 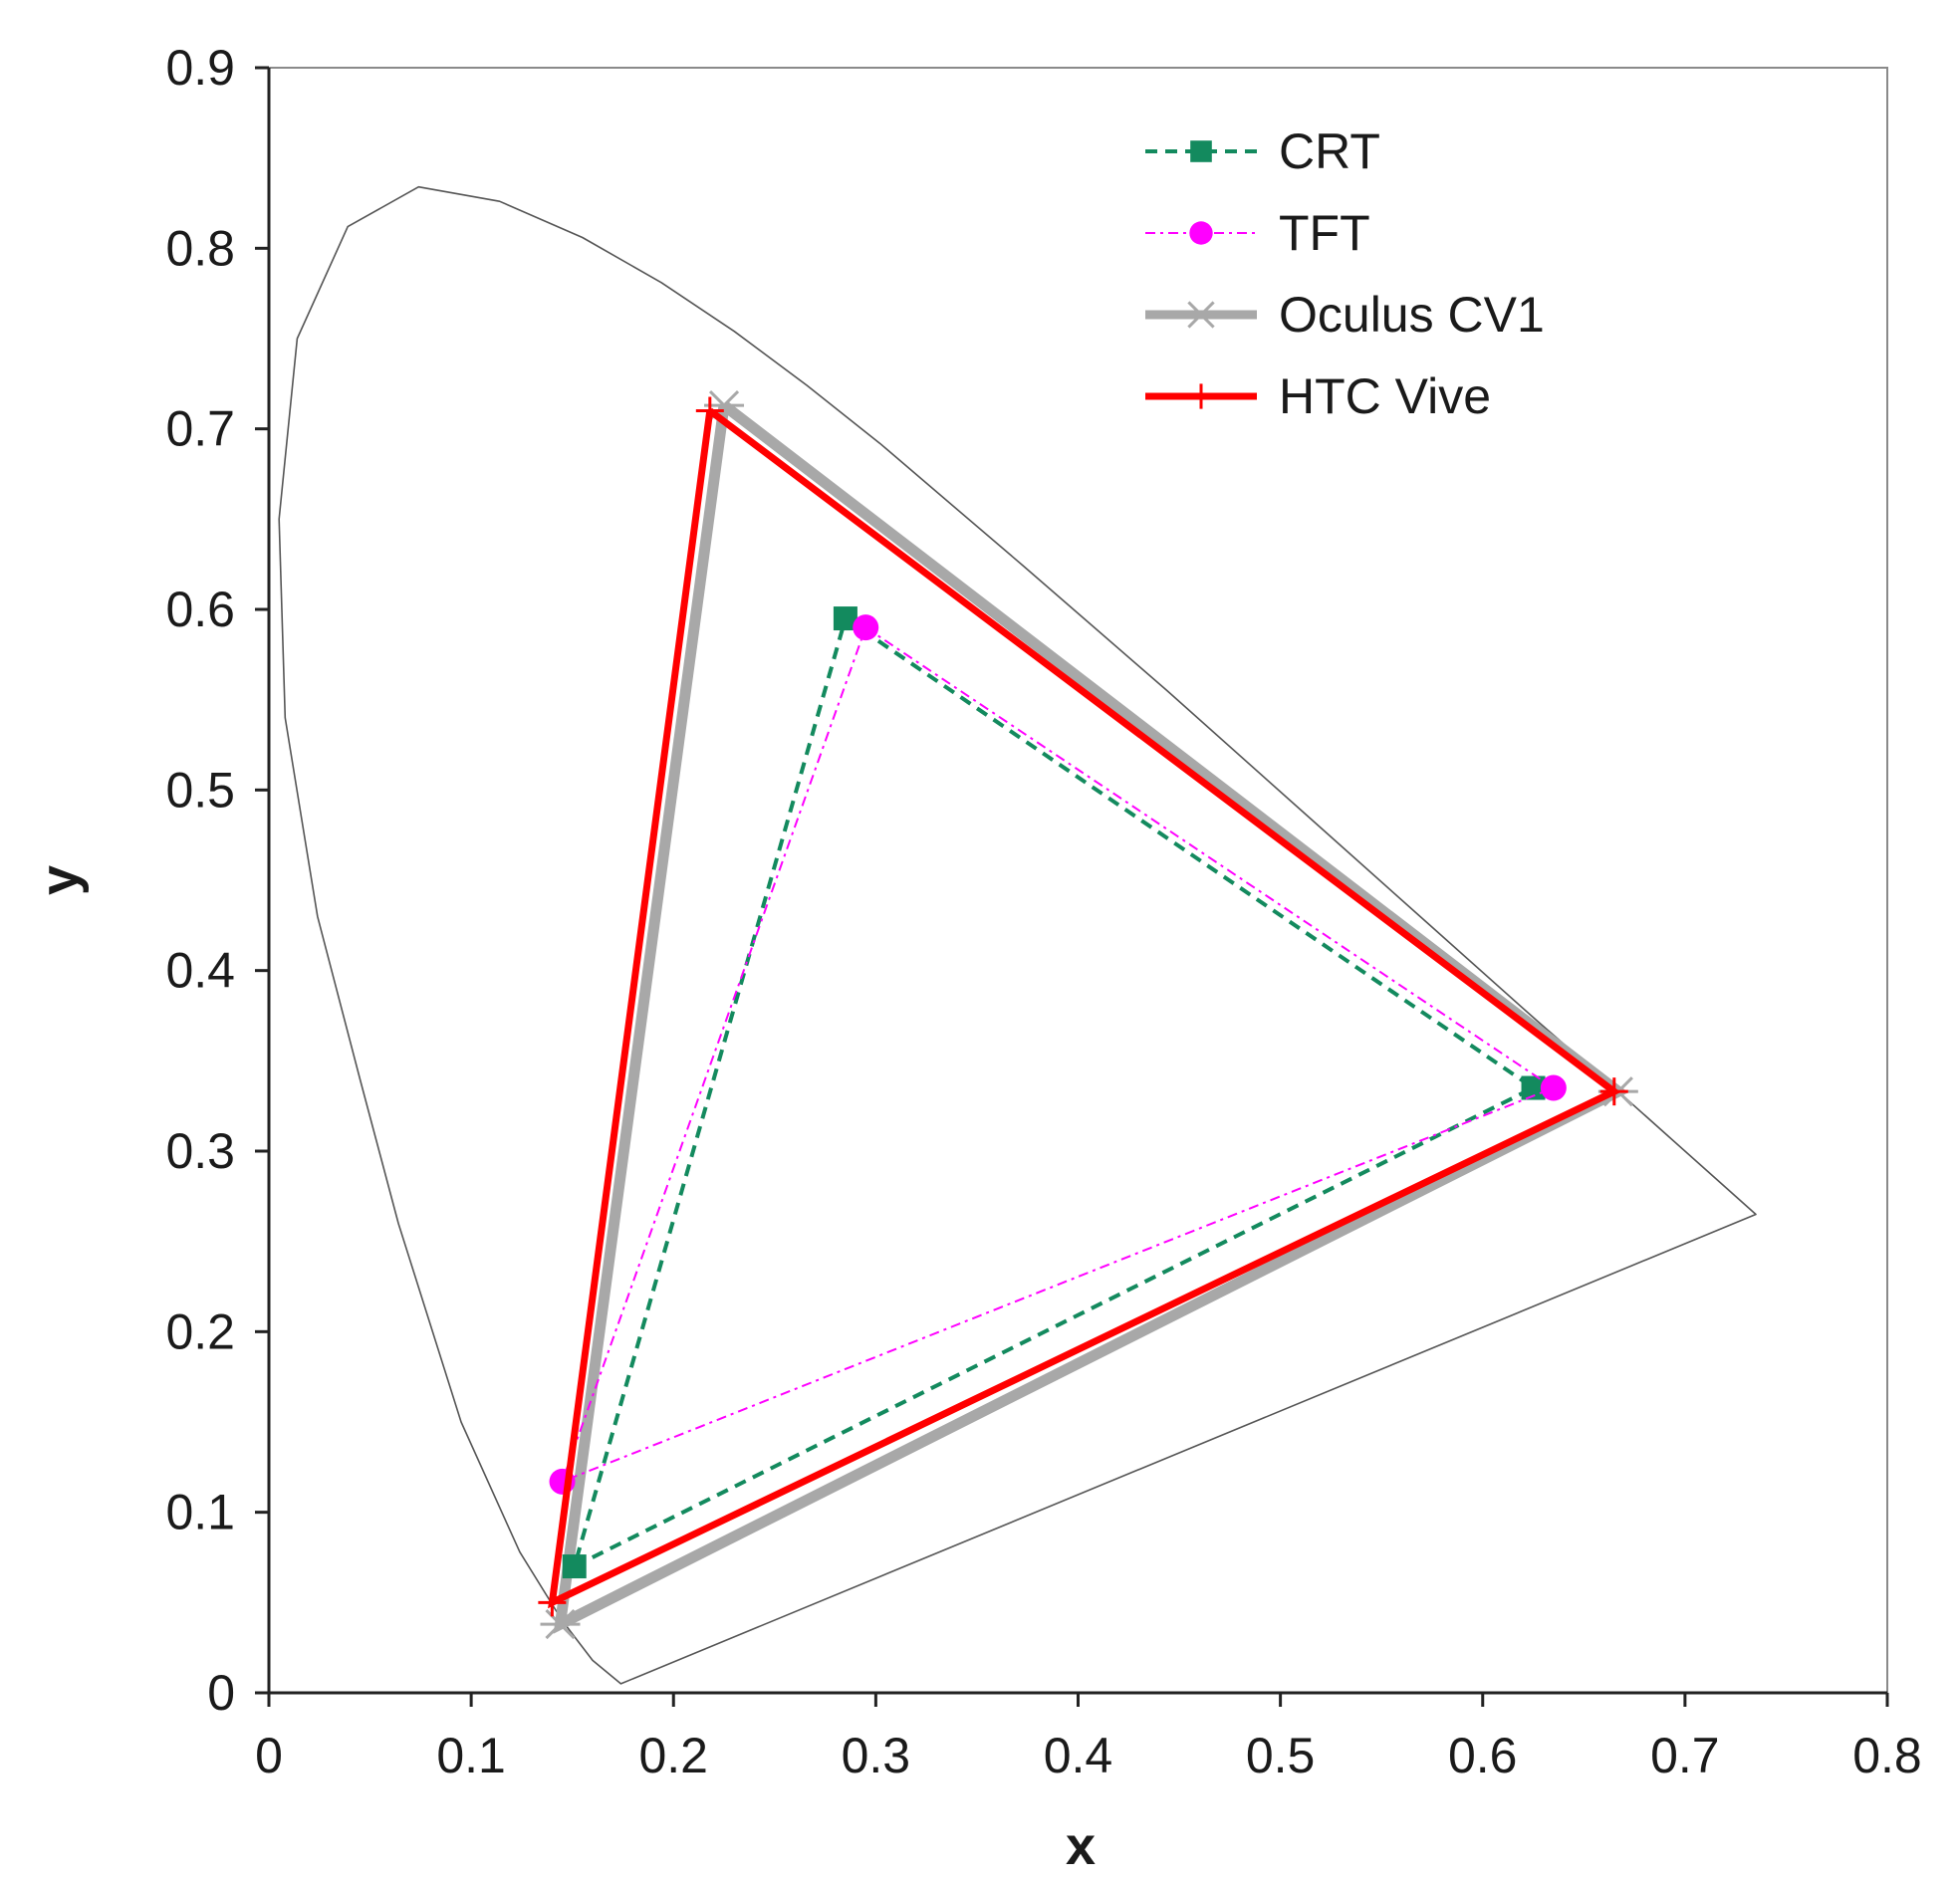 I want to click on y-tick-label: 0.9, so click(x=200, y=68).